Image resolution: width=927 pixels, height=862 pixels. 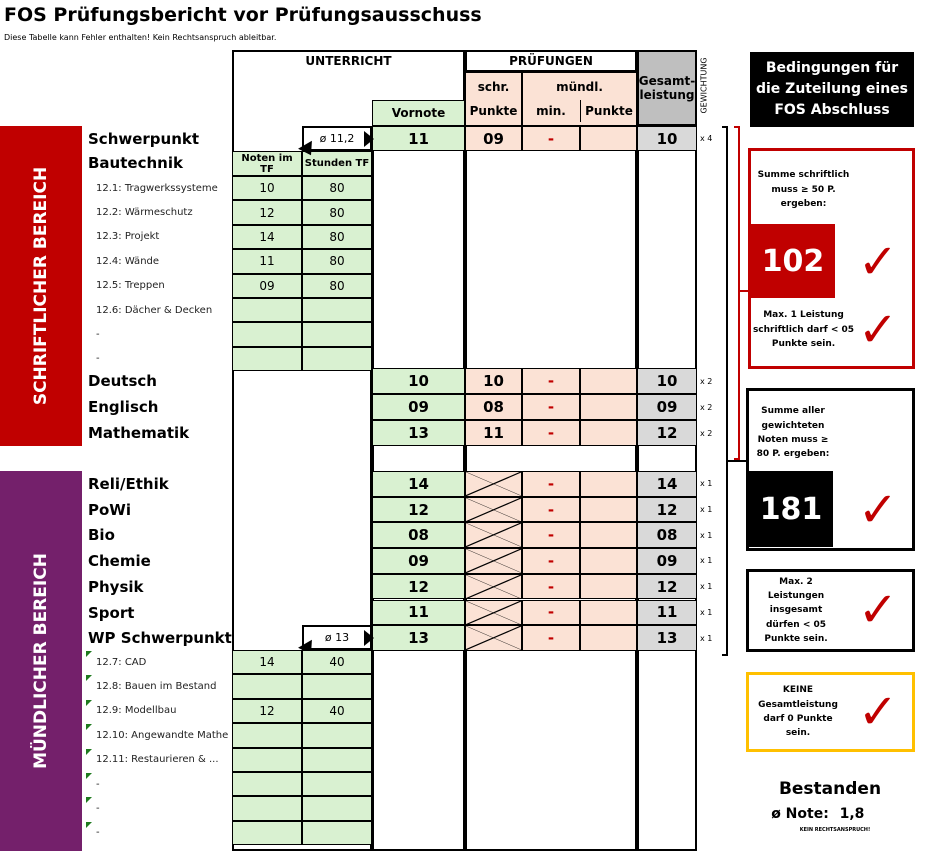 What do you see at coordinates (267, 261) in the screenshot?
I see `schwerpunkt-field-note: 11` at bounding box center [267, 261].